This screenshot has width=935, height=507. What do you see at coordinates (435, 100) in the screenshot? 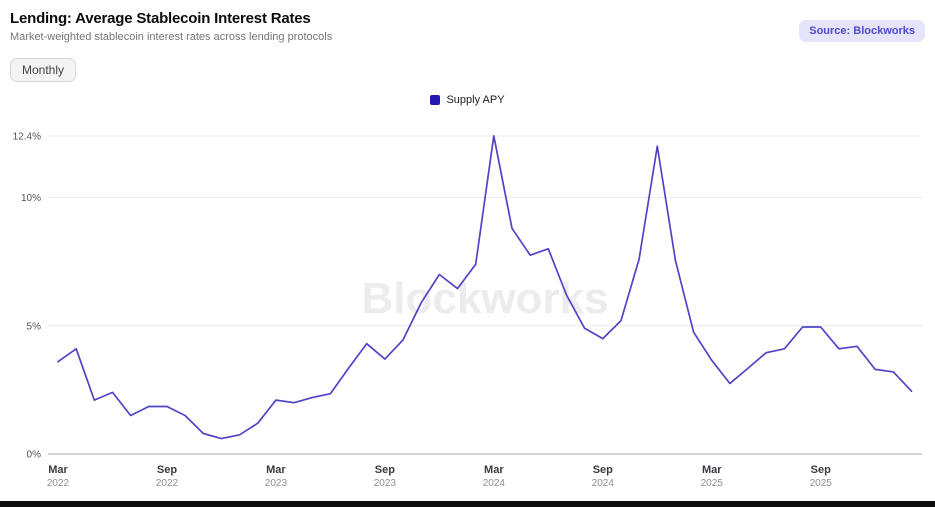
I see `legend-swatch-supply-apy` at bounding box center [435, 100].